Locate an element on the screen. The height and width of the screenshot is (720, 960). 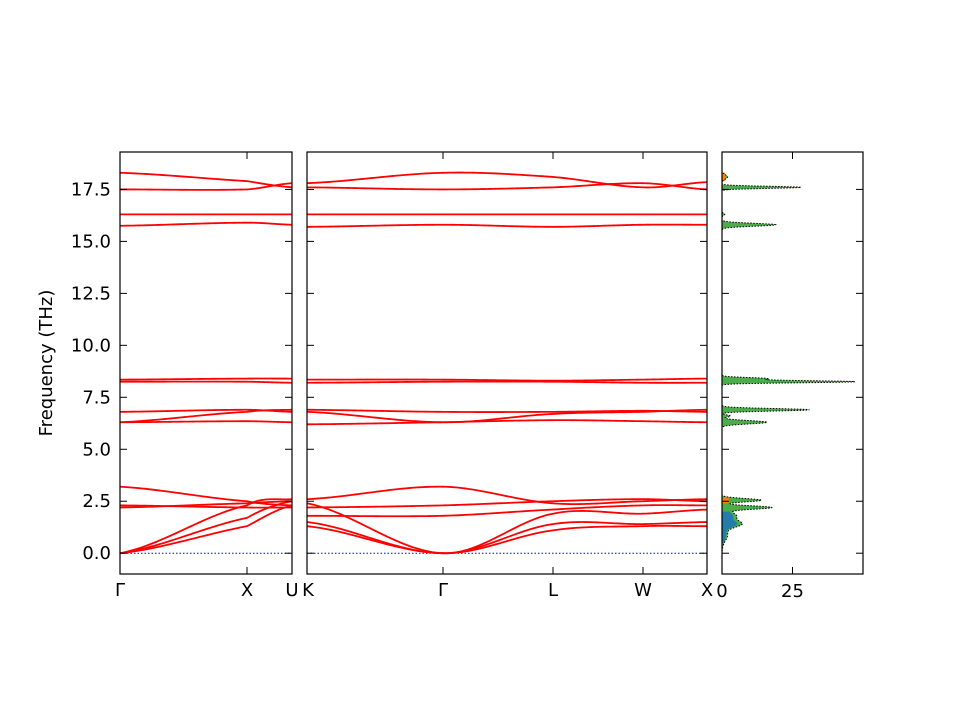
y-tick-label: 0.0 is located at coordinates (96, 553).